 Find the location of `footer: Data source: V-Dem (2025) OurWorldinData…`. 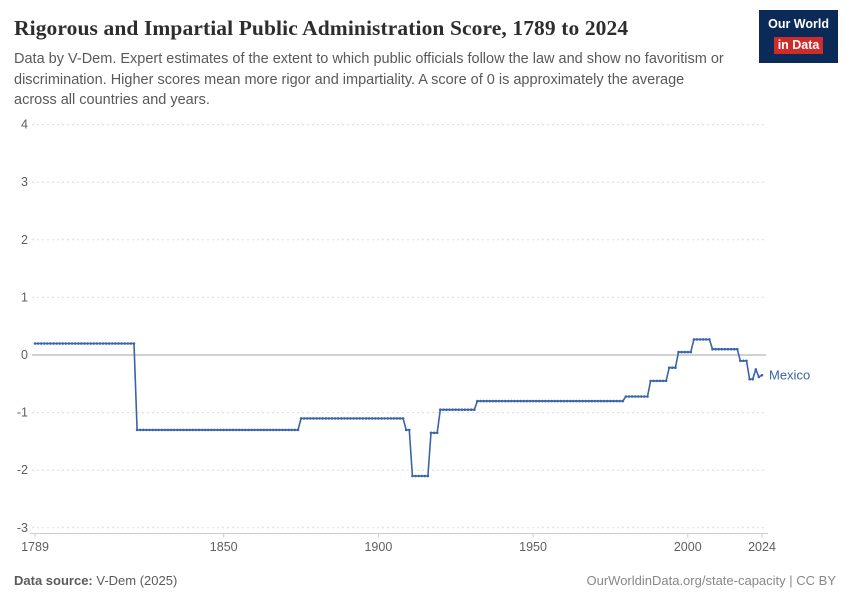

footer: Data source: V-Dem (2025) OurWorldinData… is located at coordinates (425, 580).